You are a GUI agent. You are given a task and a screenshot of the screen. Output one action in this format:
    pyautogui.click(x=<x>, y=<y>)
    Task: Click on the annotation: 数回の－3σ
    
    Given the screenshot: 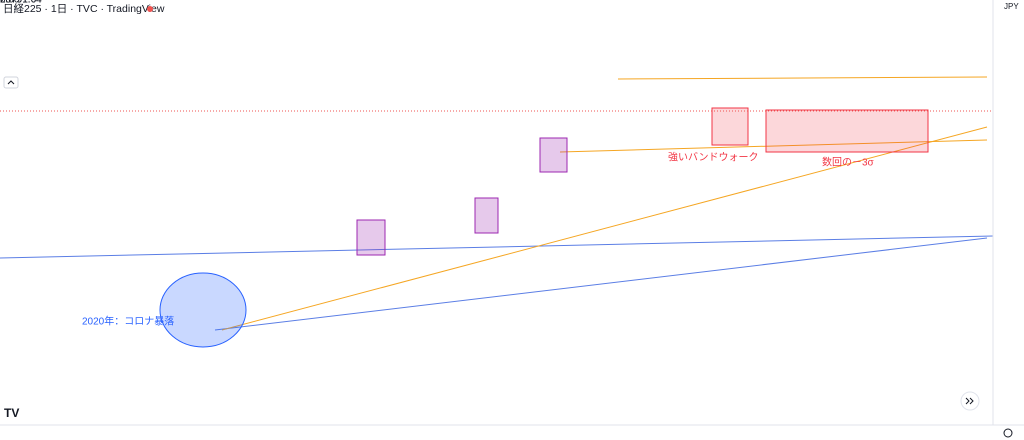 What is the action you would take?
    pyautogui.click(x=848, y=162)
    